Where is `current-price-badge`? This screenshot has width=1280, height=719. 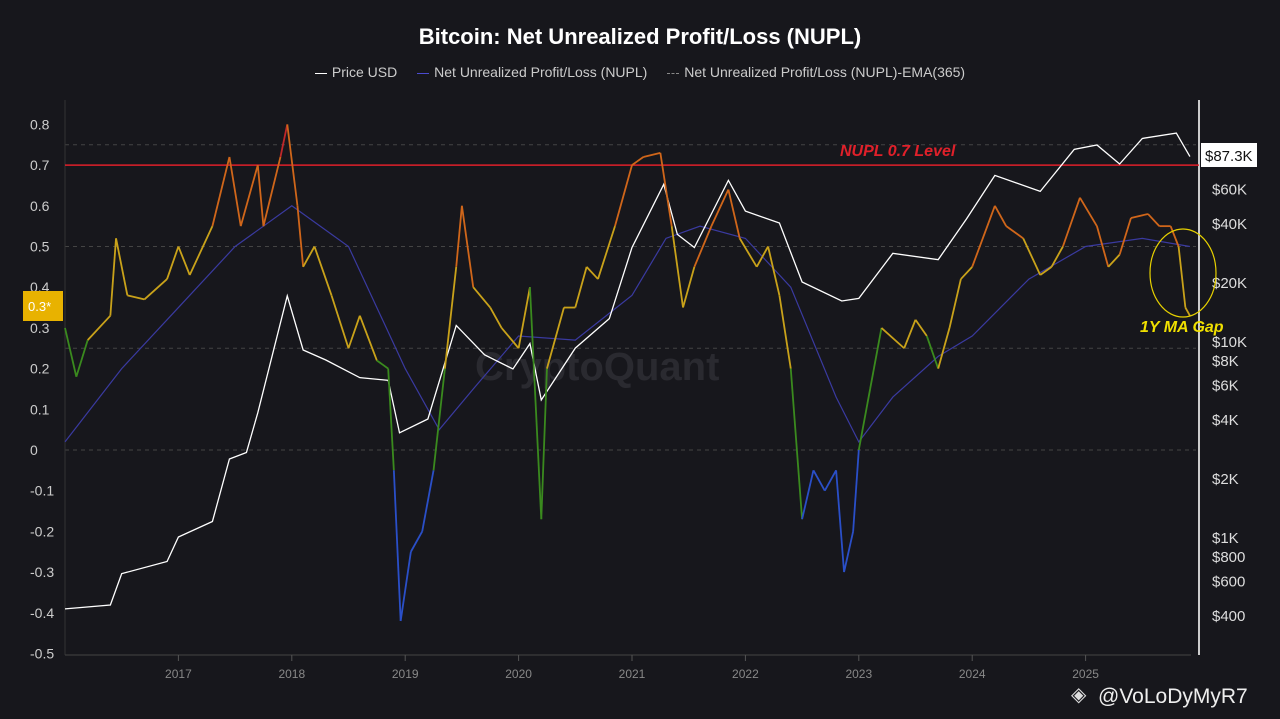 current-price-badge is located at coordinates (1229, 155).